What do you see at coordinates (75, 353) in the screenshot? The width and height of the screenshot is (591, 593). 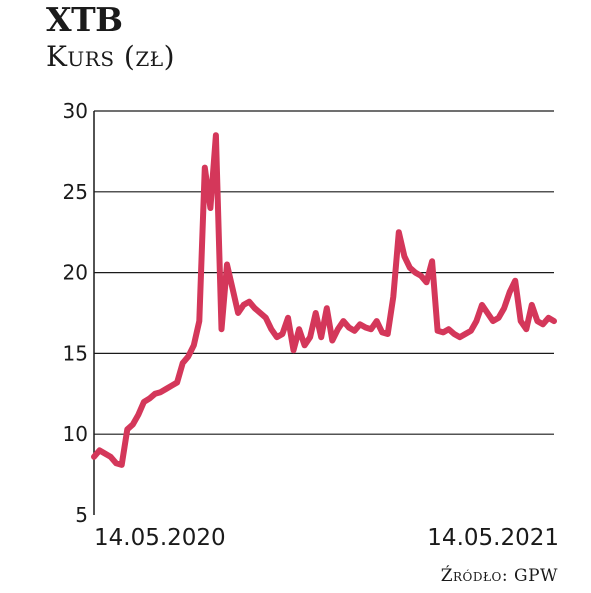 I see `y-tick-label: 15` at bounding box center [75, 353].